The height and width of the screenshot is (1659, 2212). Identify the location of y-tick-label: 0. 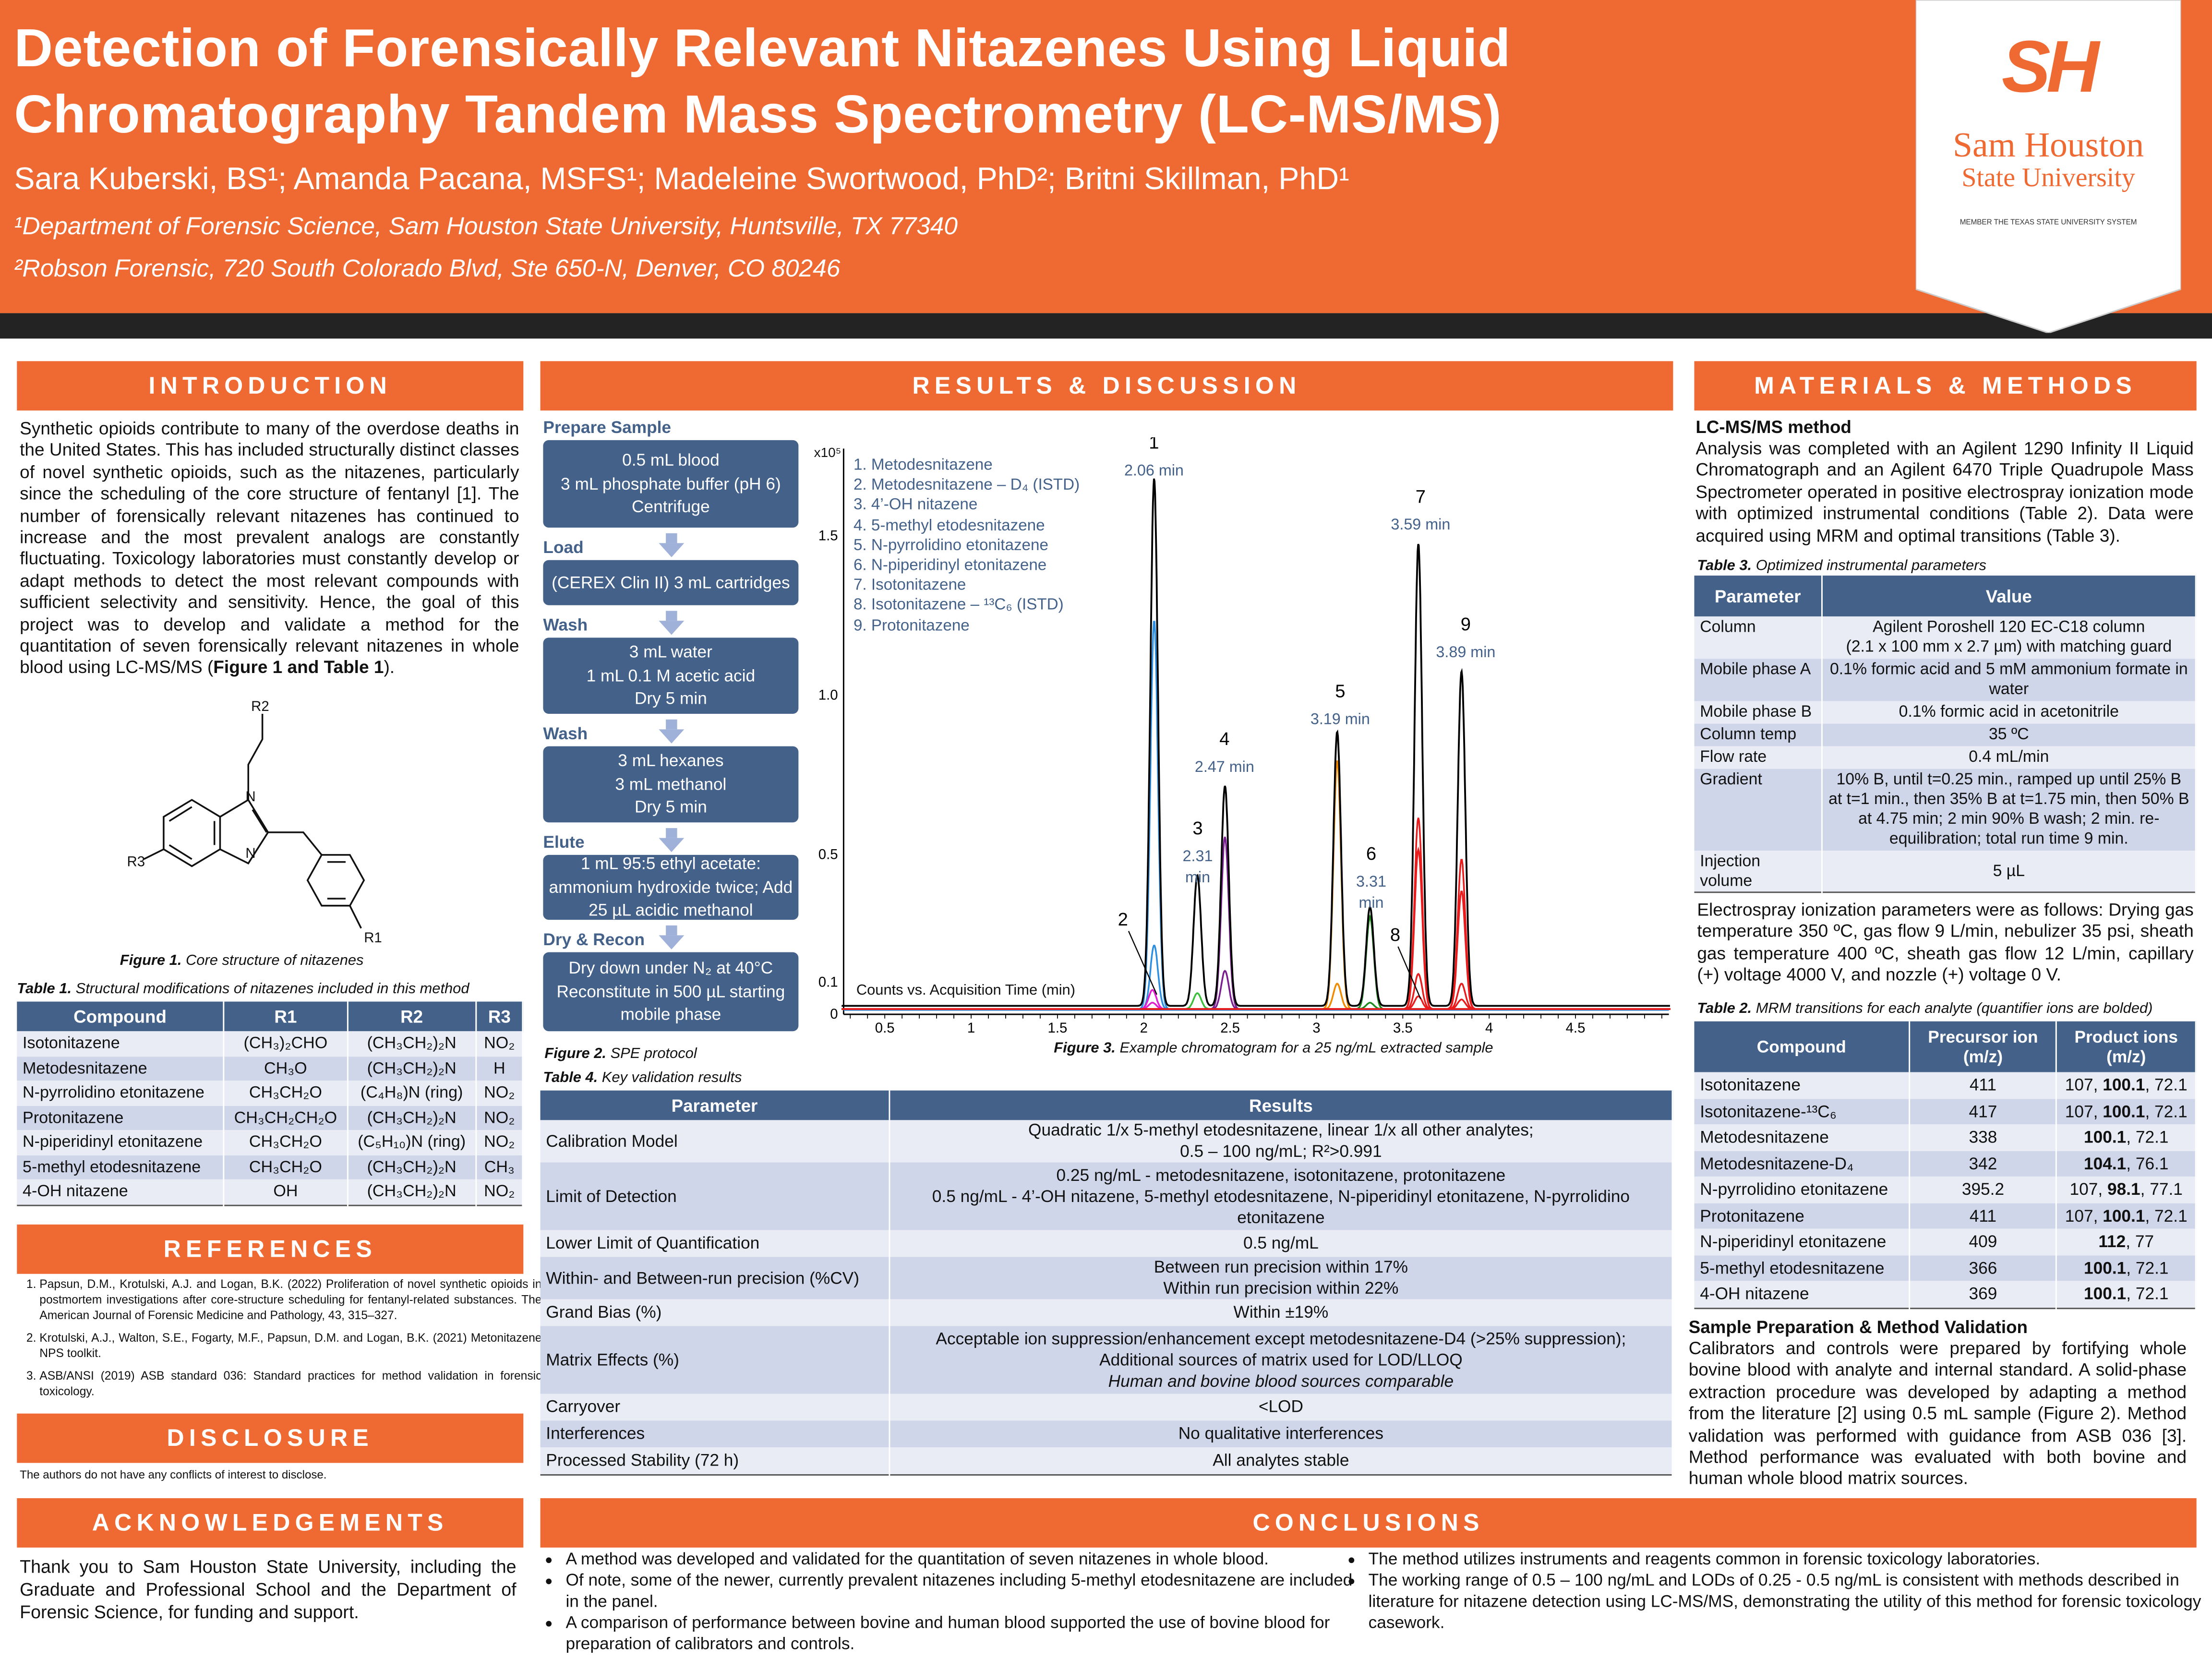
(834, 1014).